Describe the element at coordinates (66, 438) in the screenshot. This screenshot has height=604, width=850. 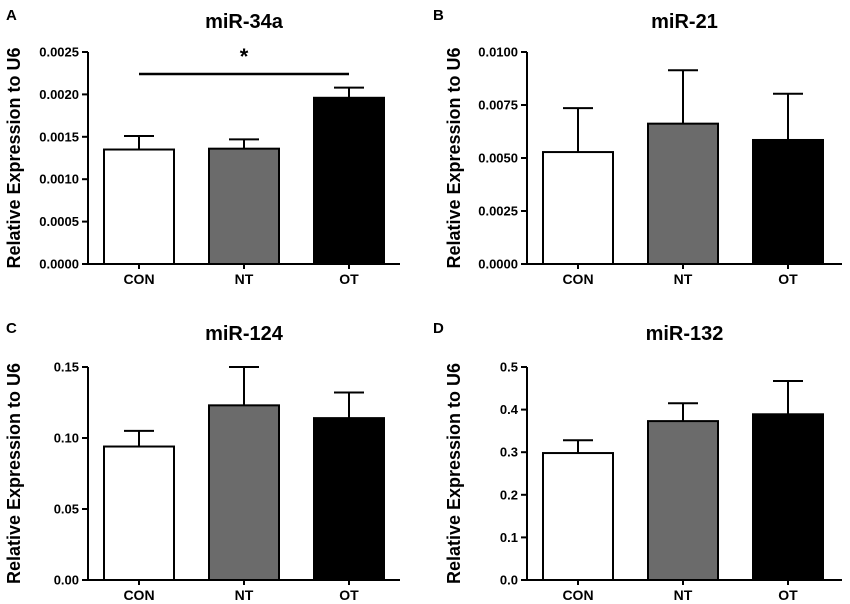
I see `y-tick-label: 0.10` at that location.